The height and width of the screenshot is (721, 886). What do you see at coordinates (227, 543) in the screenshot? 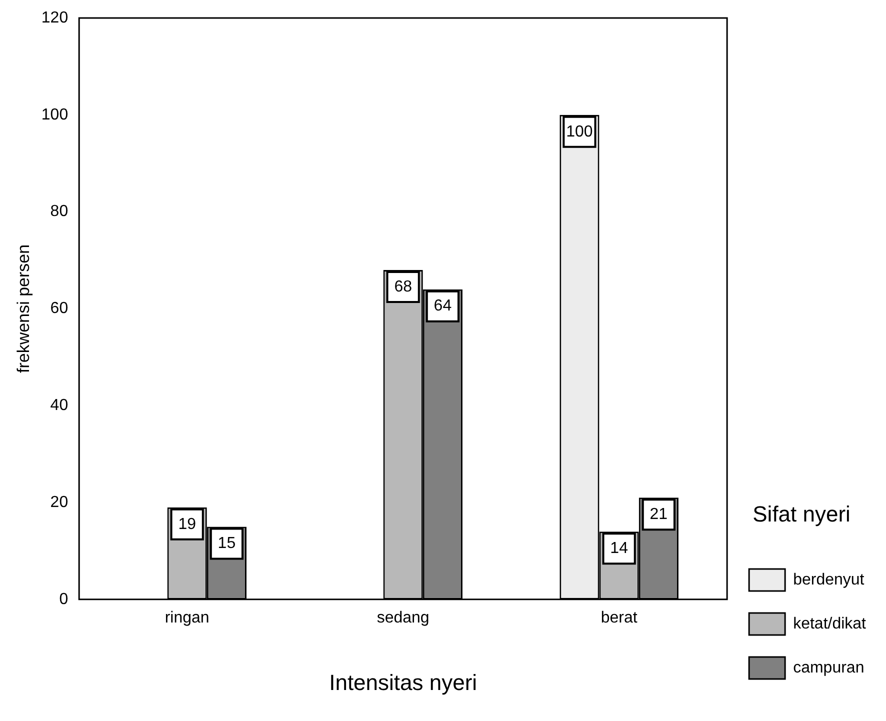
I see `data-label: 15` at bounding box center [227, 543].